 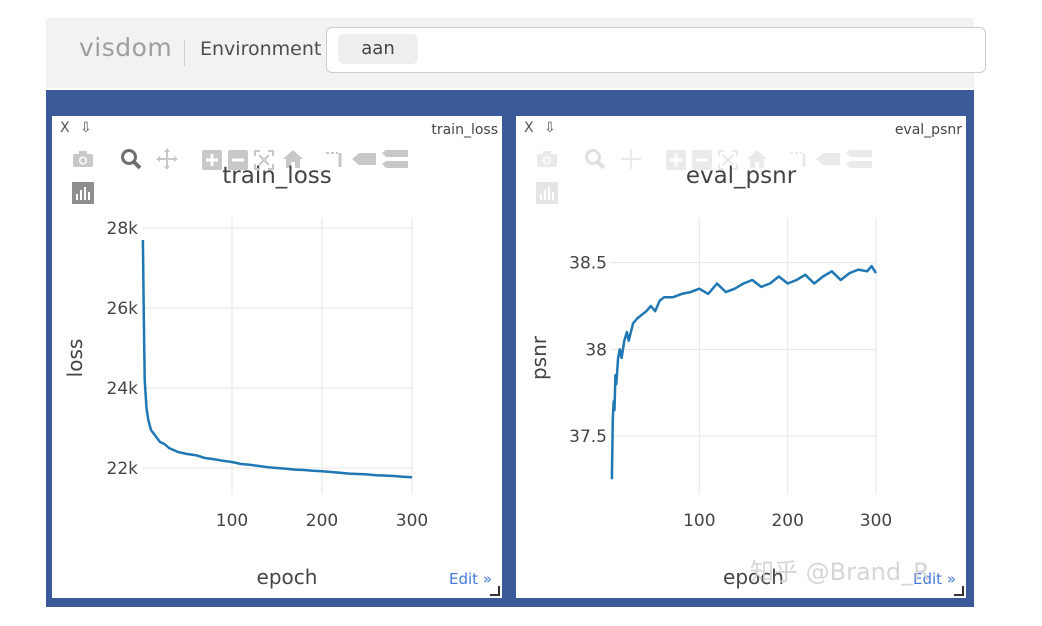 I want to click on environment-tag: aan, so click(x=378, y=49).